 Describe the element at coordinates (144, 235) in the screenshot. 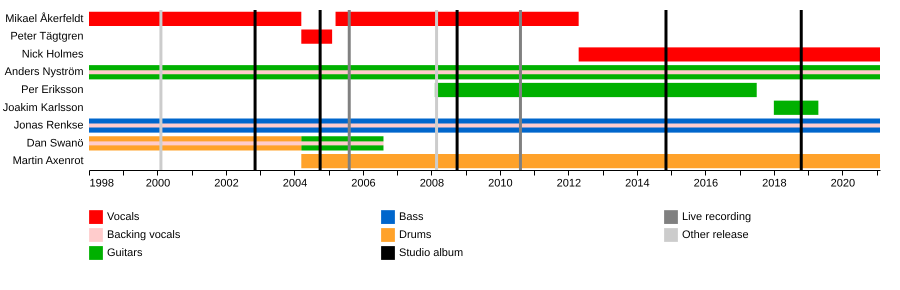

I see `legend-label: Backing vocals` at that location.